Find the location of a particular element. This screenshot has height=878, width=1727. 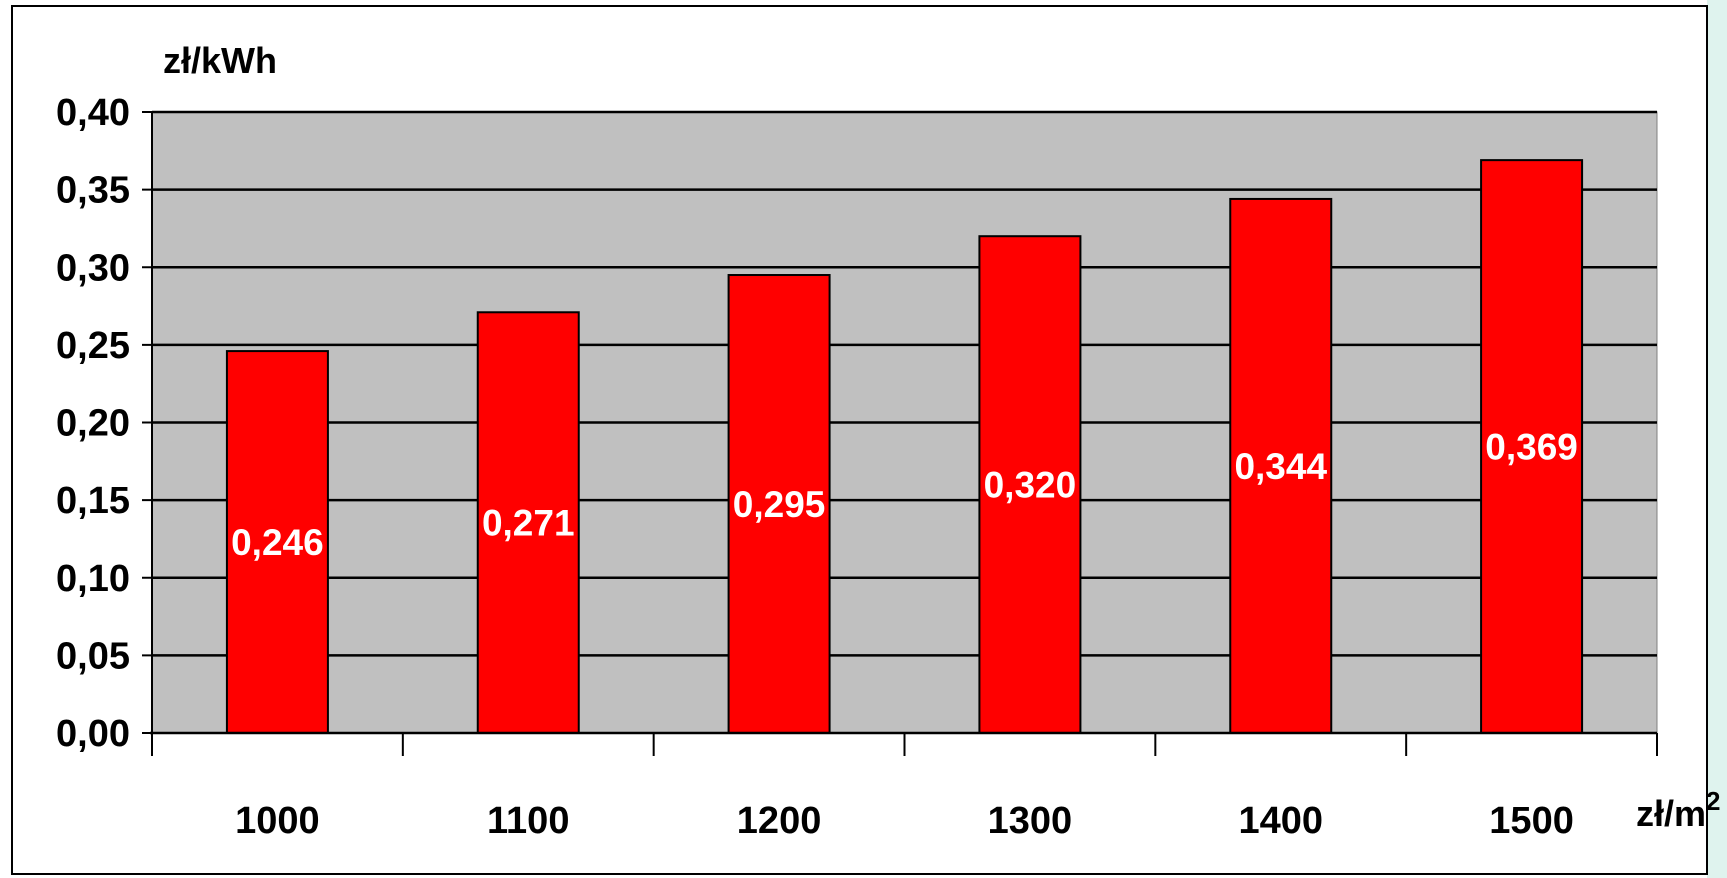

bar-data-label: 0,295 is located at coordinates (779, 504).